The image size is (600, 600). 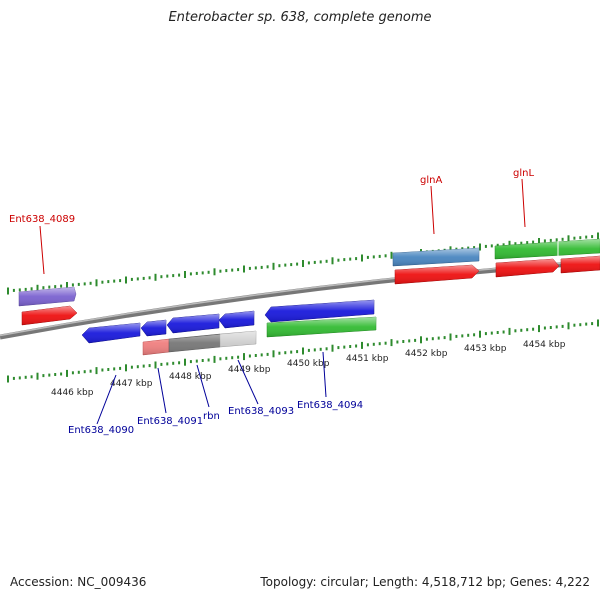 What do you see at coordinates (436, 257) in the screenshot?
I see `gene-feature-glna-steelblue-gloss` at bounding box center [436, 257].